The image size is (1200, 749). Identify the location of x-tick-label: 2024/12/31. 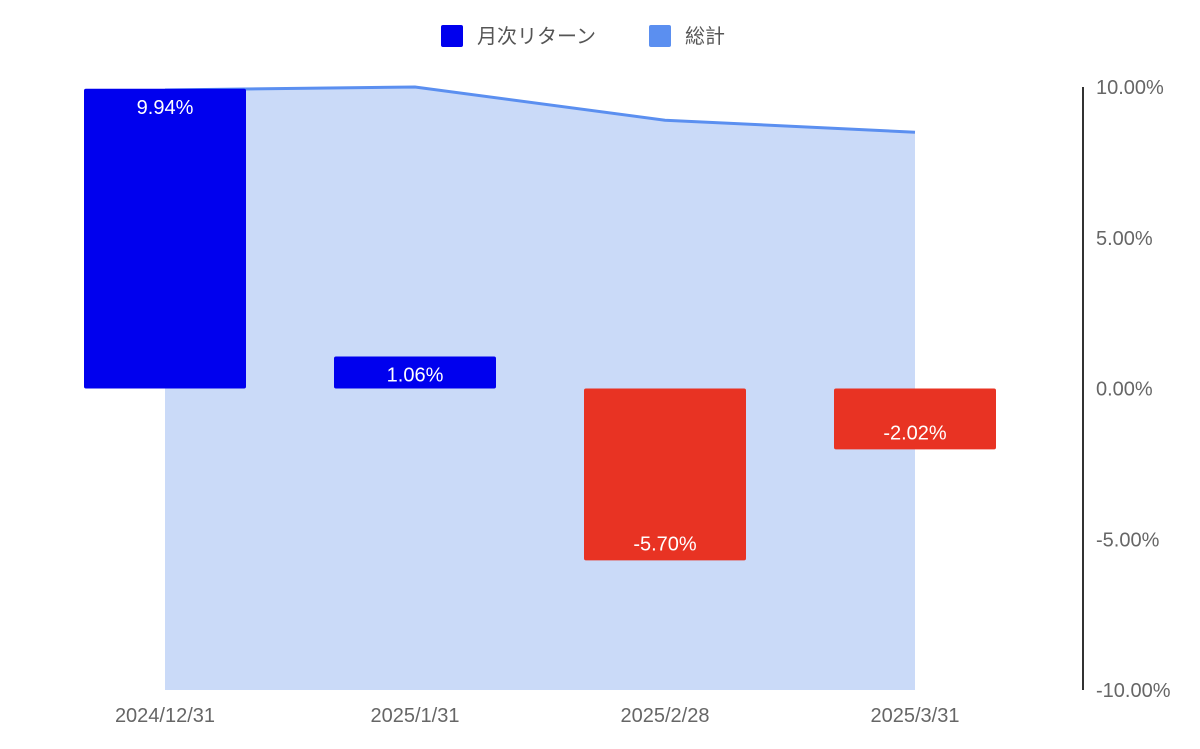
(165, 716).